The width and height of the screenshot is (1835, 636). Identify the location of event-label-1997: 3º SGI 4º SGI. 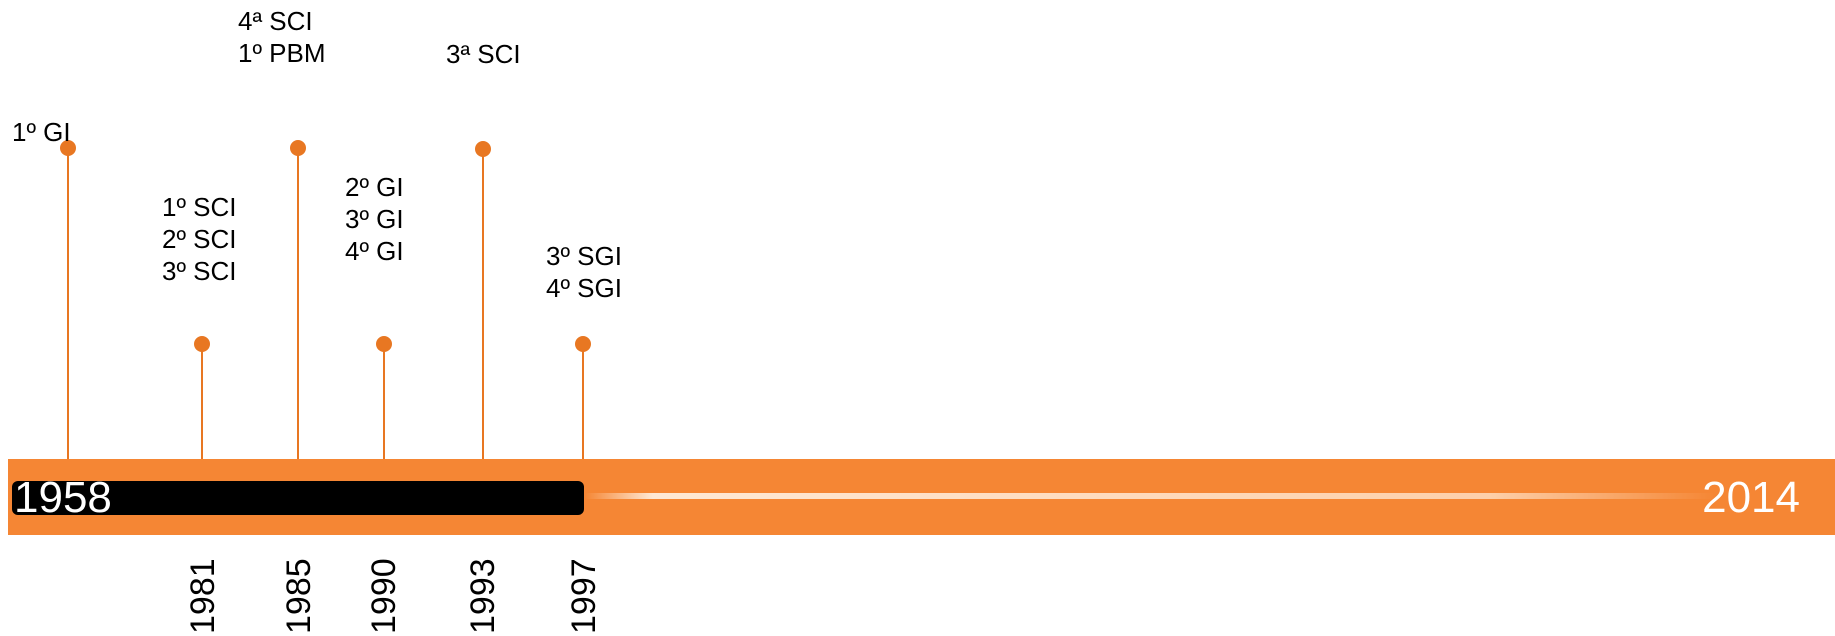
(584, 272).